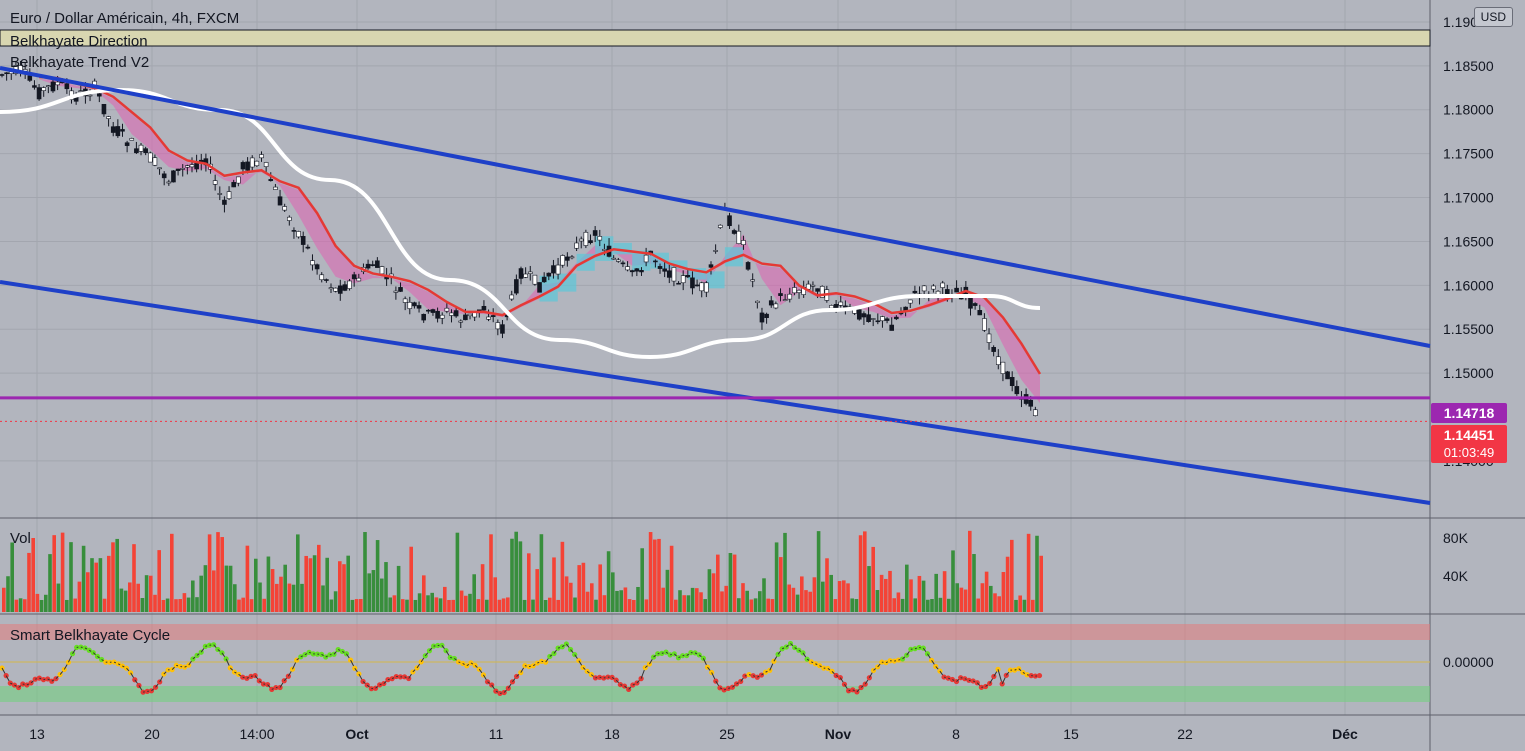 The width and height of the screenshot is (1525, 751). I want to click on cycle-overbought-band, so click(715, 632).